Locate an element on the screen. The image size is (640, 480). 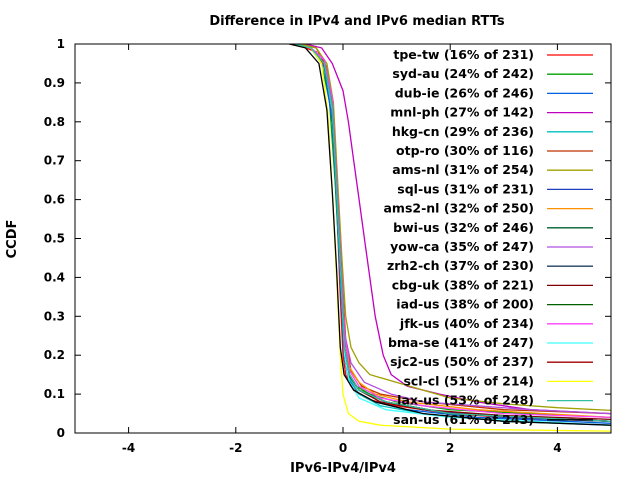
legend-label: syd-au (24% of 242) is located at coordinates (463, 73).